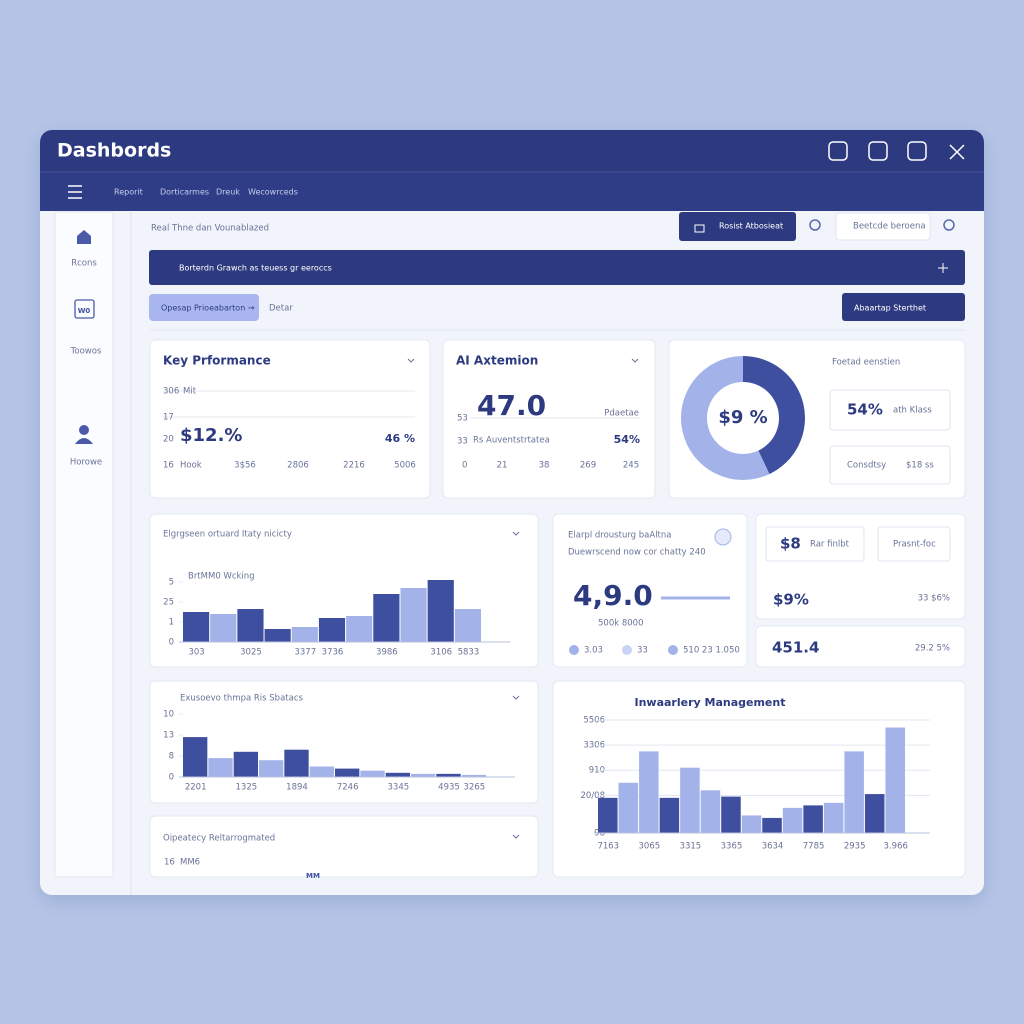 This screenshot has width=1024, height=1024. Describe the element at coordinates (86, 352) in the screenshot. I see `label: Toowos` at that location.